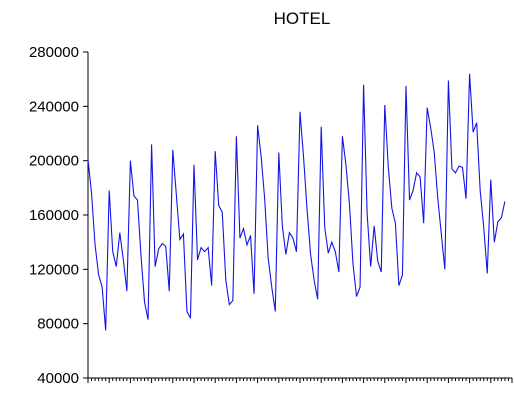 This screenshot has width=514, height=406. Describe the element at coordinates (58, 324) in the screenshot. I see `y-tick-label: 80000` at that location.